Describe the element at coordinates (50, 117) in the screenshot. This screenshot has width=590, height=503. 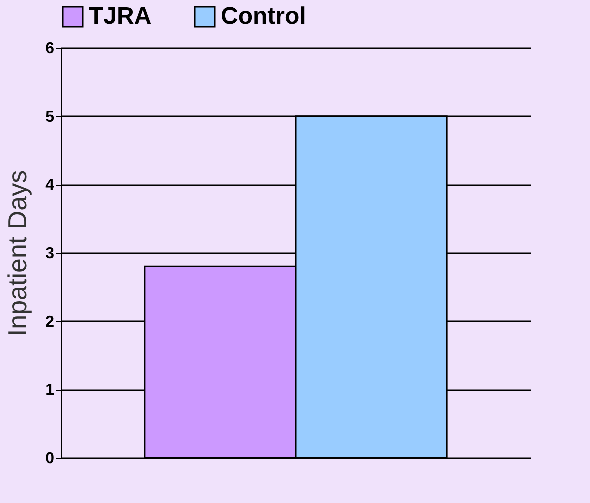
I see `y-tick-label: 5` at that location.